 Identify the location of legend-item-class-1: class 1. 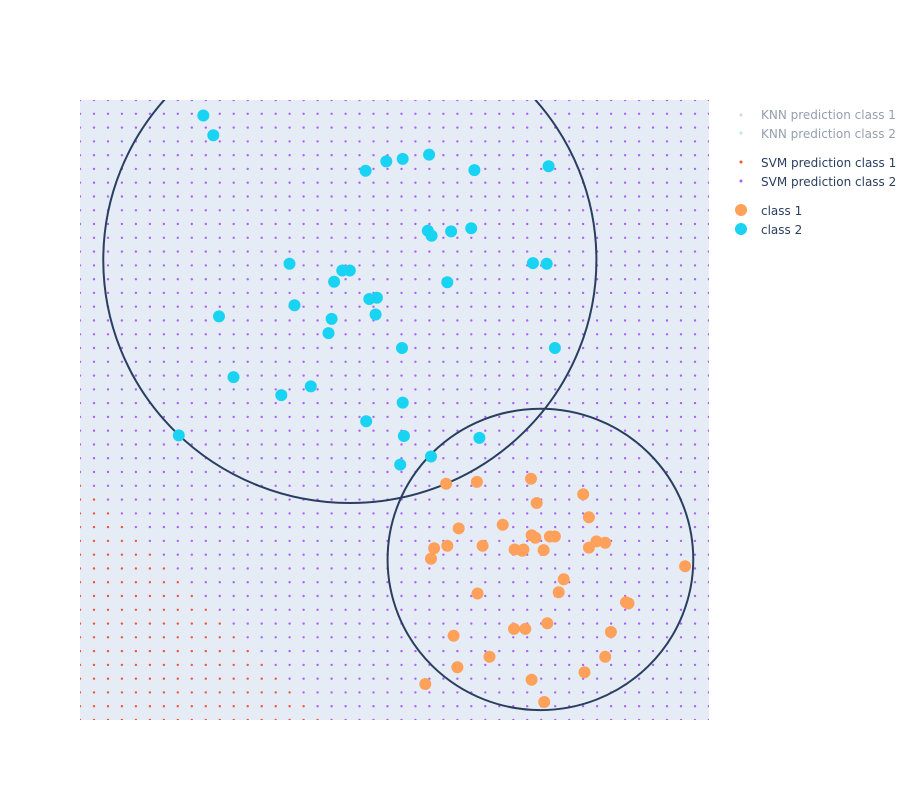
(768, 211).